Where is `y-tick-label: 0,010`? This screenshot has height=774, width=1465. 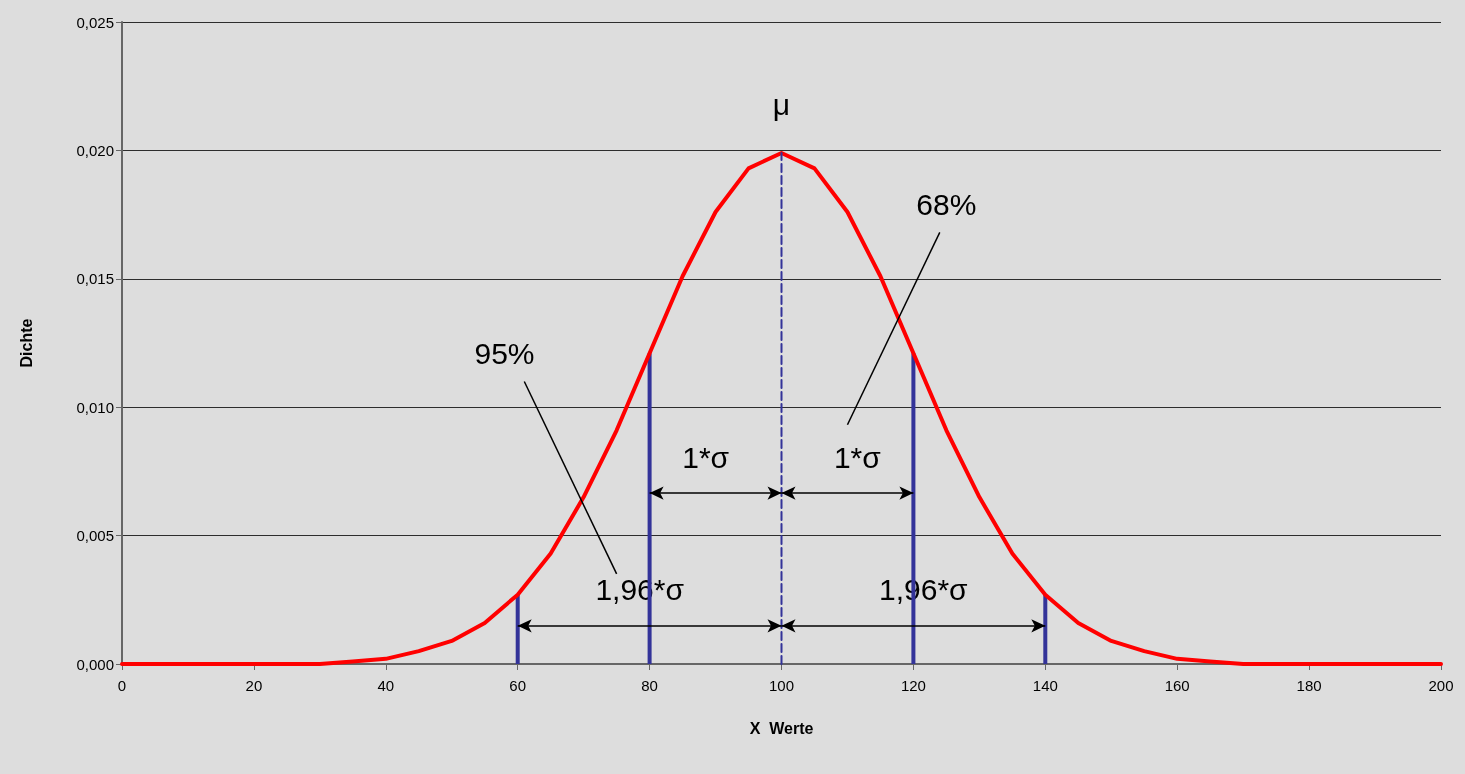
y-tick-label: 0,010 is located at coordinates (95, 407).